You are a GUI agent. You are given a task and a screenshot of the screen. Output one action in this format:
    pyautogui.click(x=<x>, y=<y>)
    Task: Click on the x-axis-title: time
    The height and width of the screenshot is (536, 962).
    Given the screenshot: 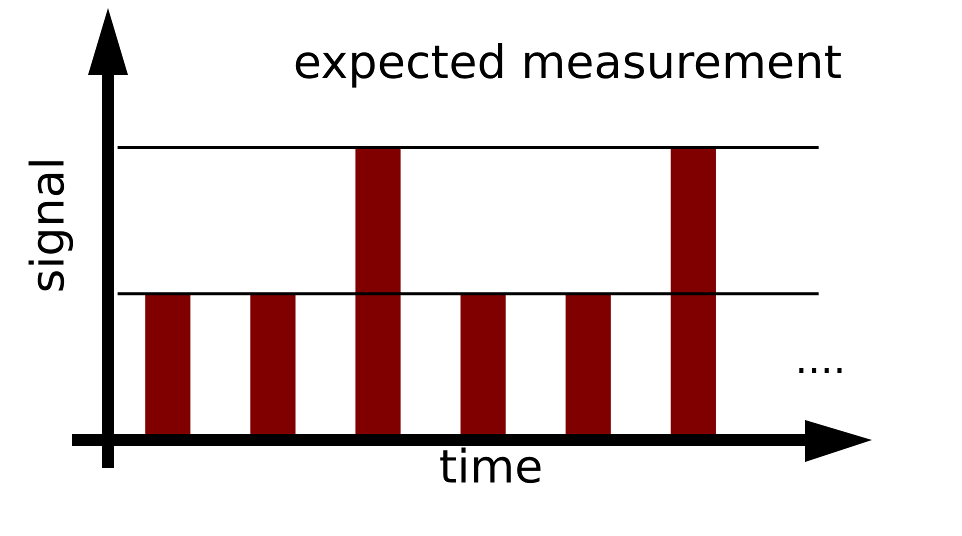 What is the action you would take?
    pyautogui.click(x=491, y=467)
    